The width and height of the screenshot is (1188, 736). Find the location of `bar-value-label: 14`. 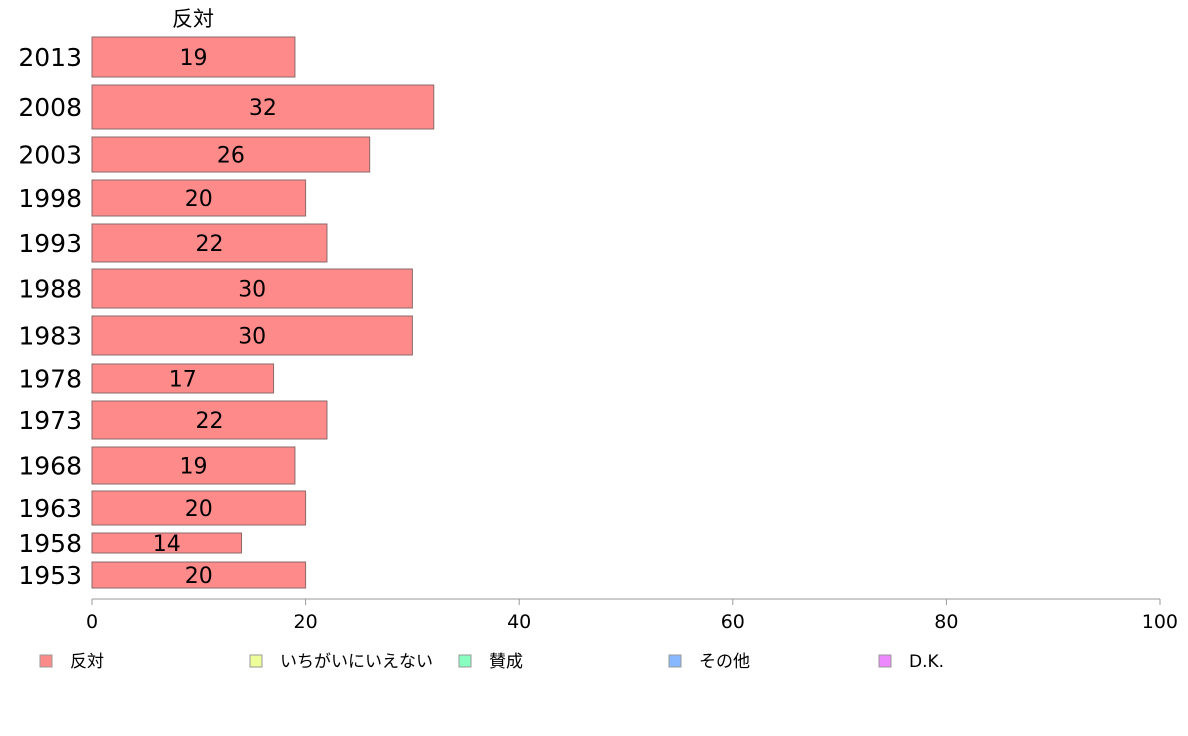

bar-value-label: 14 is located at coordinates (167, 544).